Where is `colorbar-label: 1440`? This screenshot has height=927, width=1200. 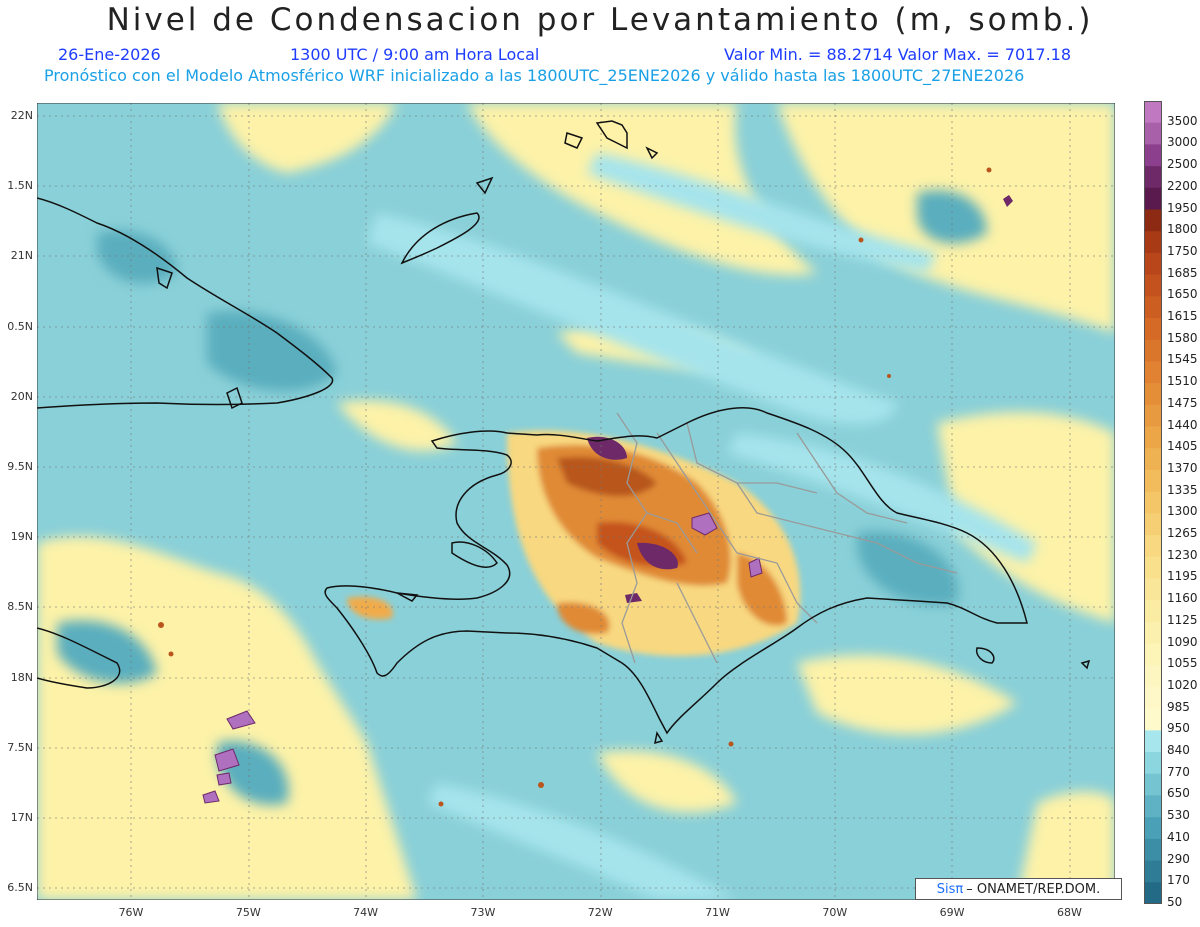
colorbar-label: 1440 is located at coordinates (1182, 424).